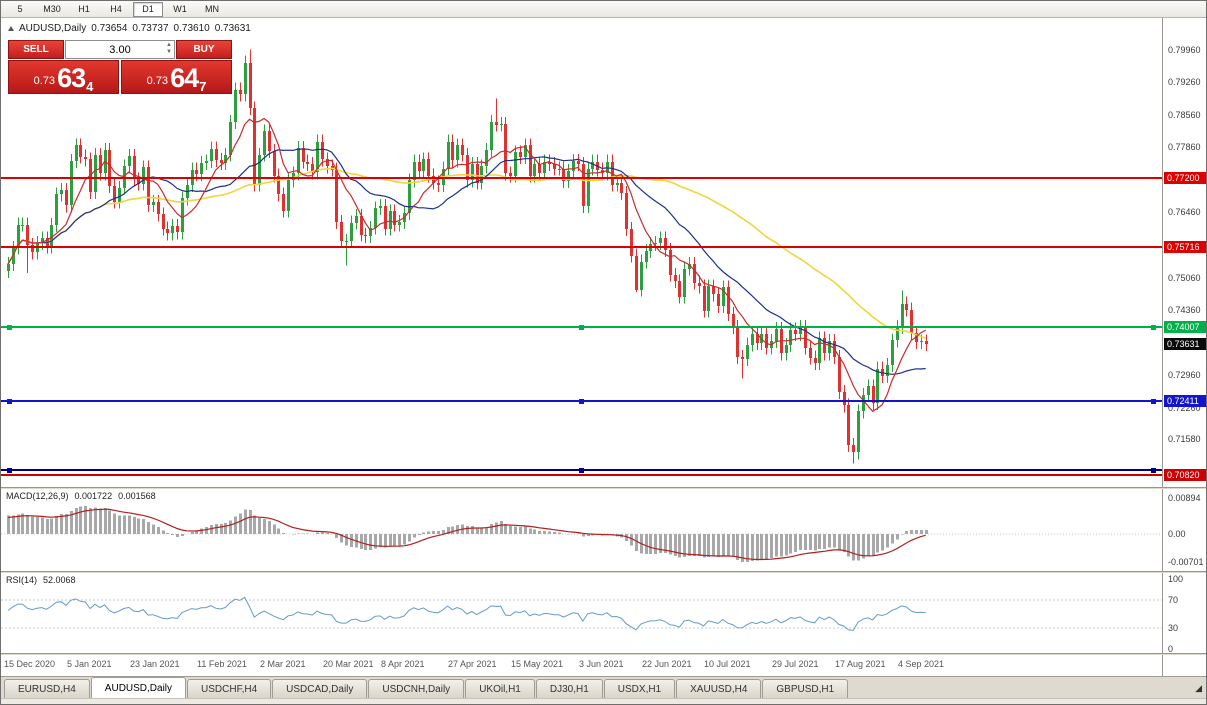  What do you see at coordinates (500, 688) in the screenshot?
I see `chart-tab-ukoil-h1: UKOil,H1` at bounding box center [500, 688].